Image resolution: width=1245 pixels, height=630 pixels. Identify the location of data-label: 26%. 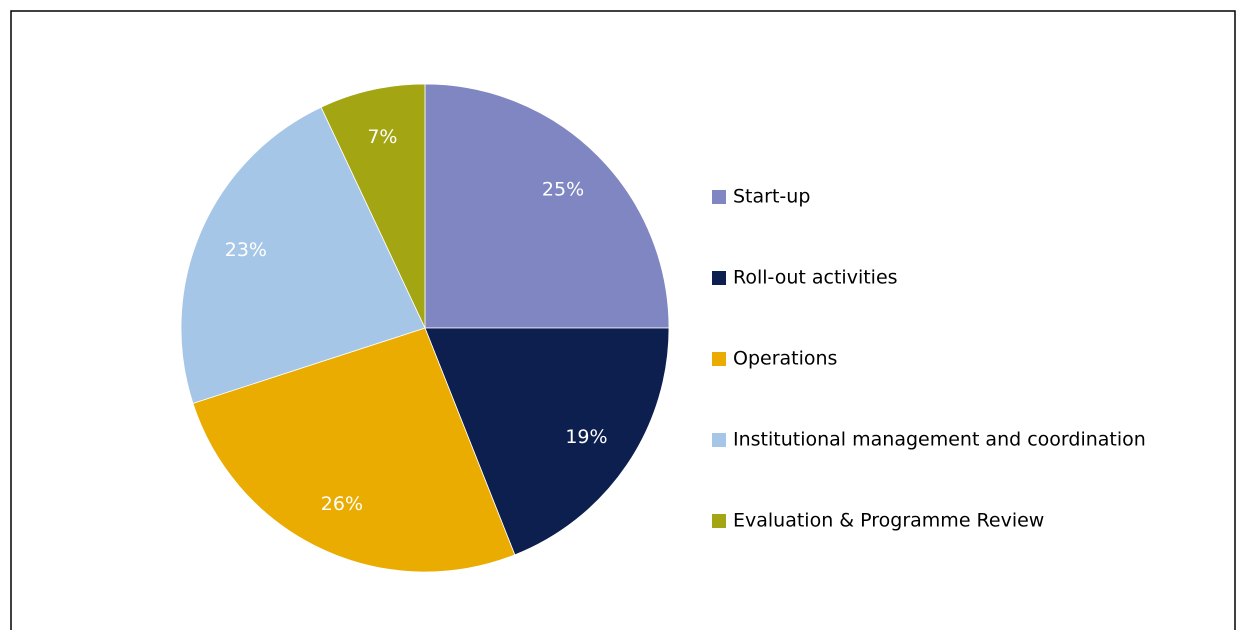
(342, 504).